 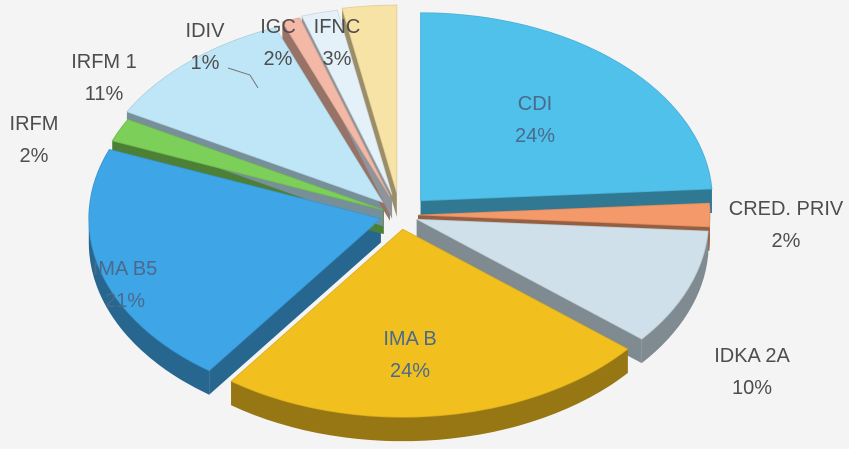 I want to click on slice-percent-irfm-1: 11%, so click(x=104, y=94).